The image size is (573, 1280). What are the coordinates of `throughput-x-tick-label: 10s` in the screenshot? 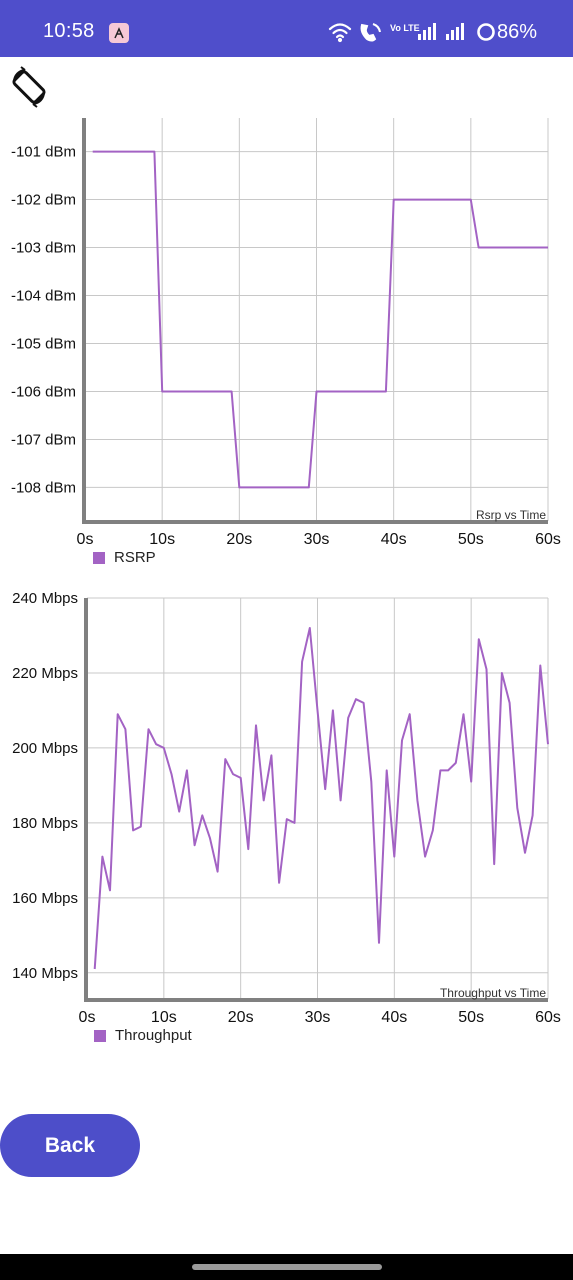 It's located at (164, 1017).